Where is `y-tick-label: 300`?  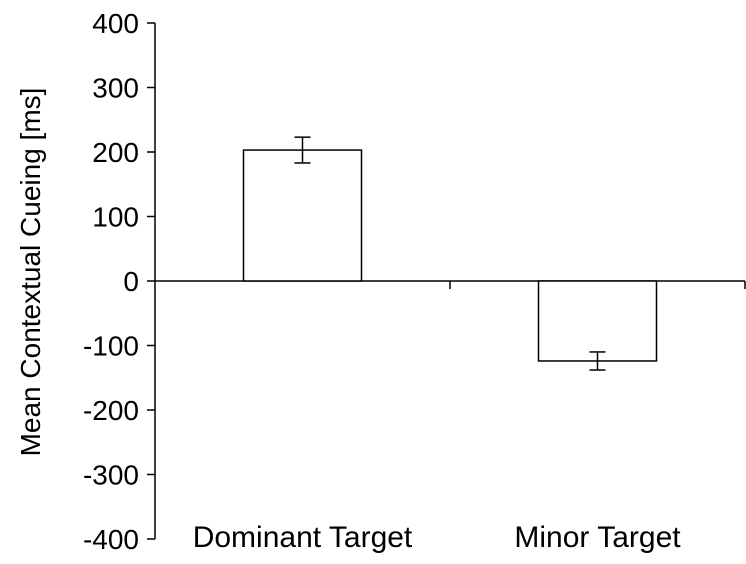 y-tick-label: 300 is located at coordinates (115, 88).